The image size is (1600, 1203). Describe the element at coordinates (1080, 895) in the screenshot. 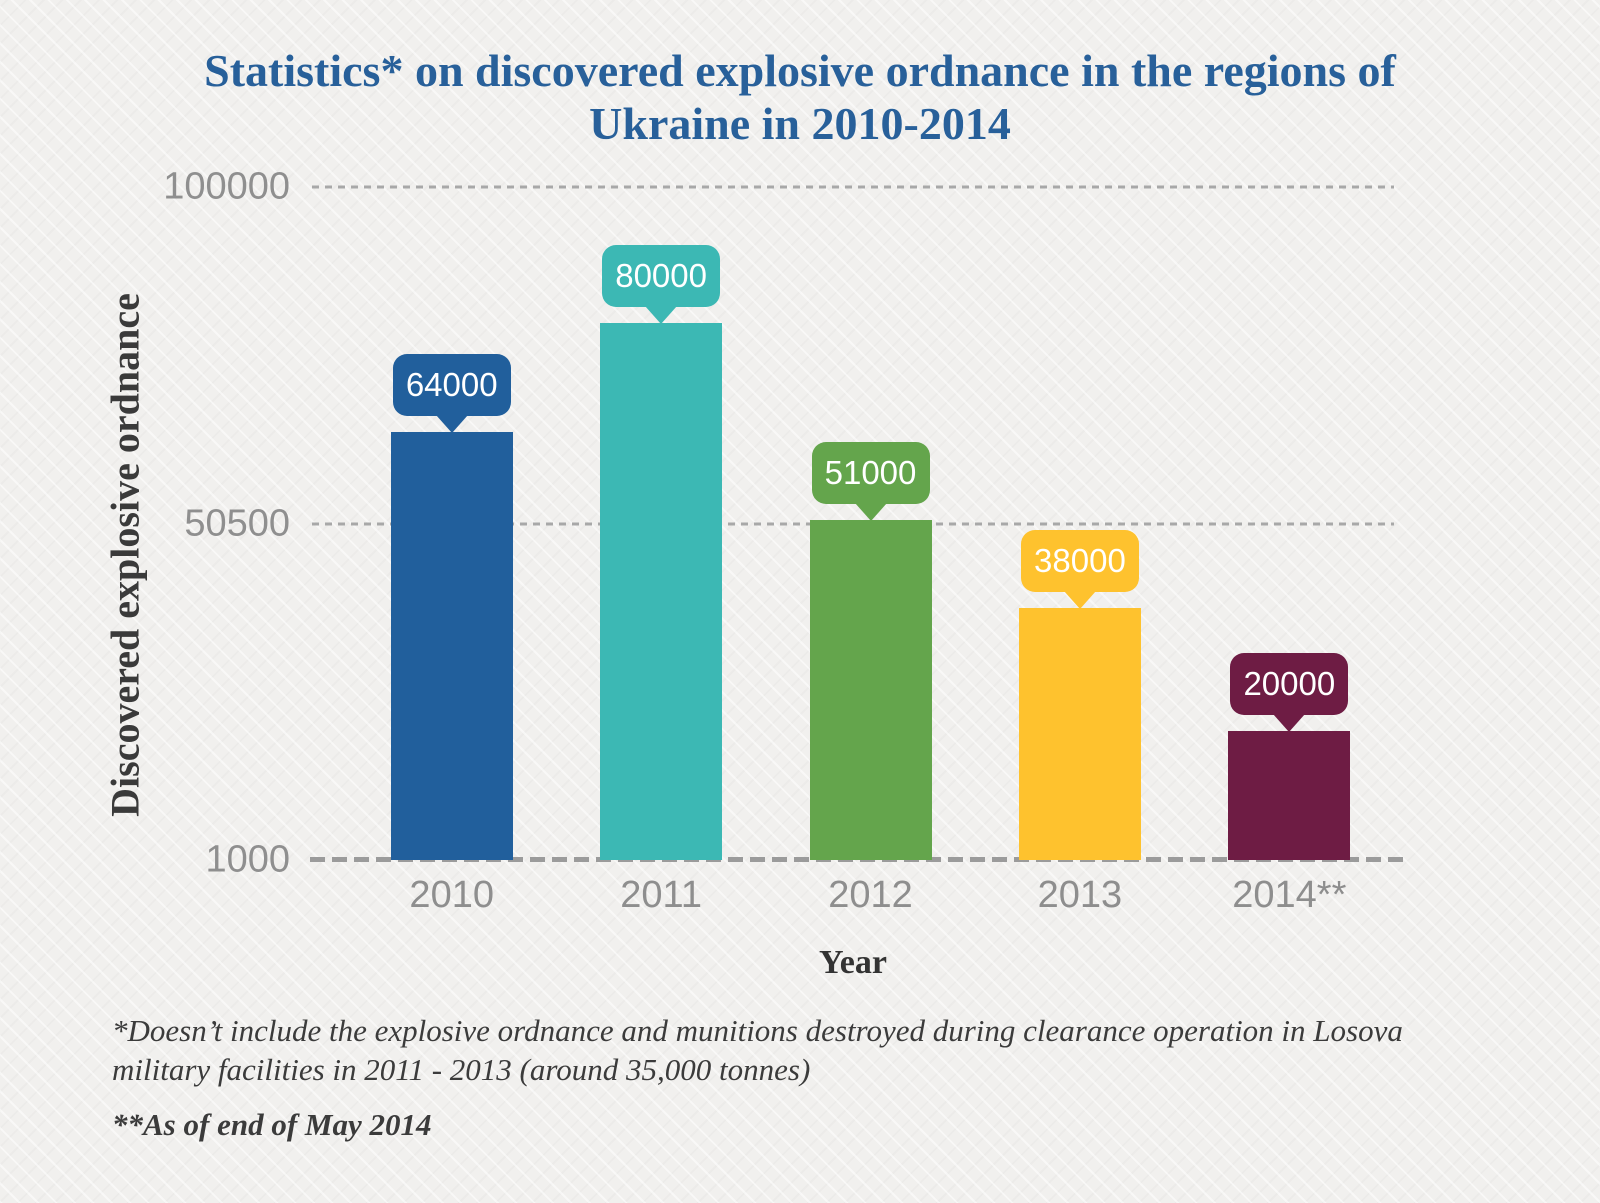

I see `x-tick-label-2013: 2013` at that location.